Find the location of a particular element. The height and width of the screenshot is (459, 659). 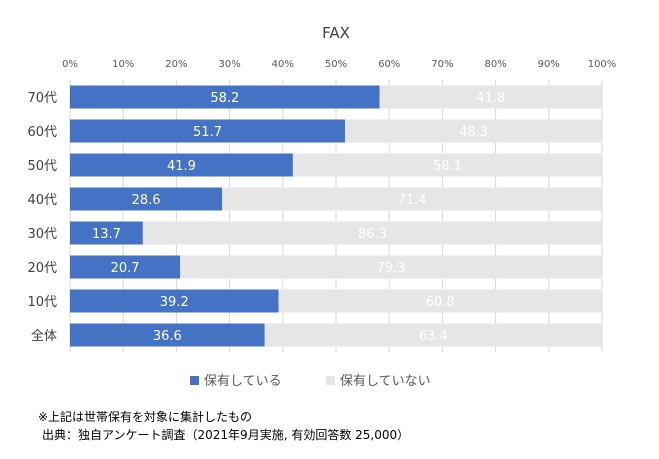

data-label-not-owned: 41.8 is located at coordinates (490, 98).